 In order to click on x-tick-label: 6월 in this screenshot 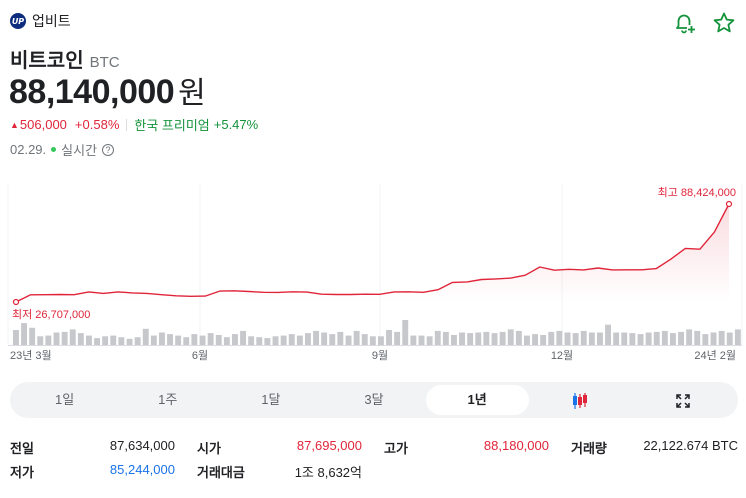, I will do `click(200, 355)`.